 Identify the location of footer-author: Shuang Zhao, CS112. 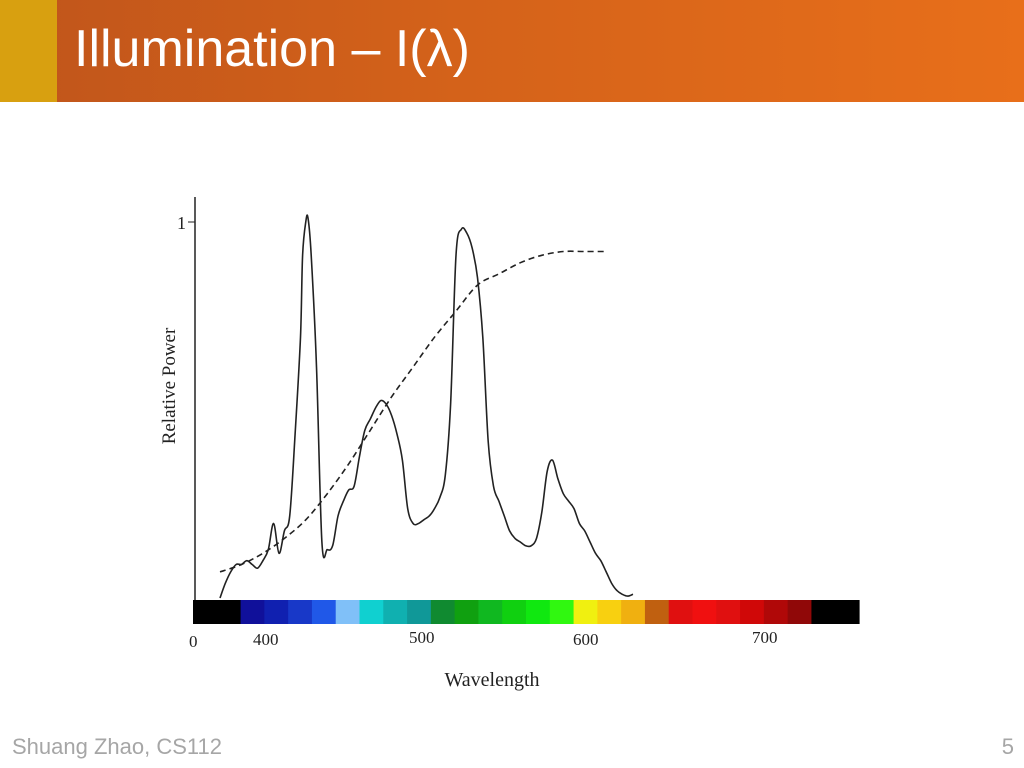
(117, 746).